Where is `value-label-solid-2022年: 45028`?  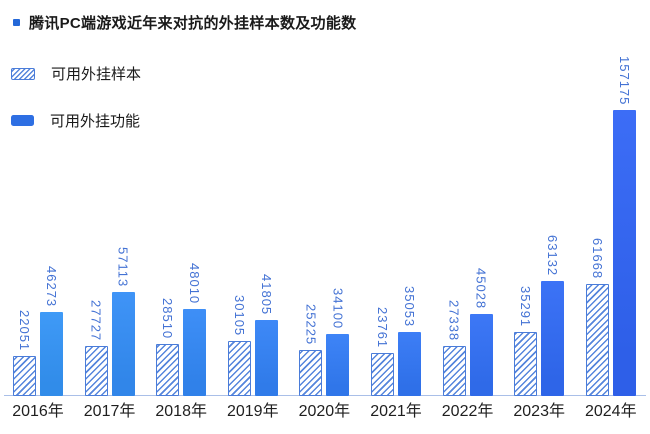 value-label-solid-2022年: 45028 is located at coordinates (481, 288).